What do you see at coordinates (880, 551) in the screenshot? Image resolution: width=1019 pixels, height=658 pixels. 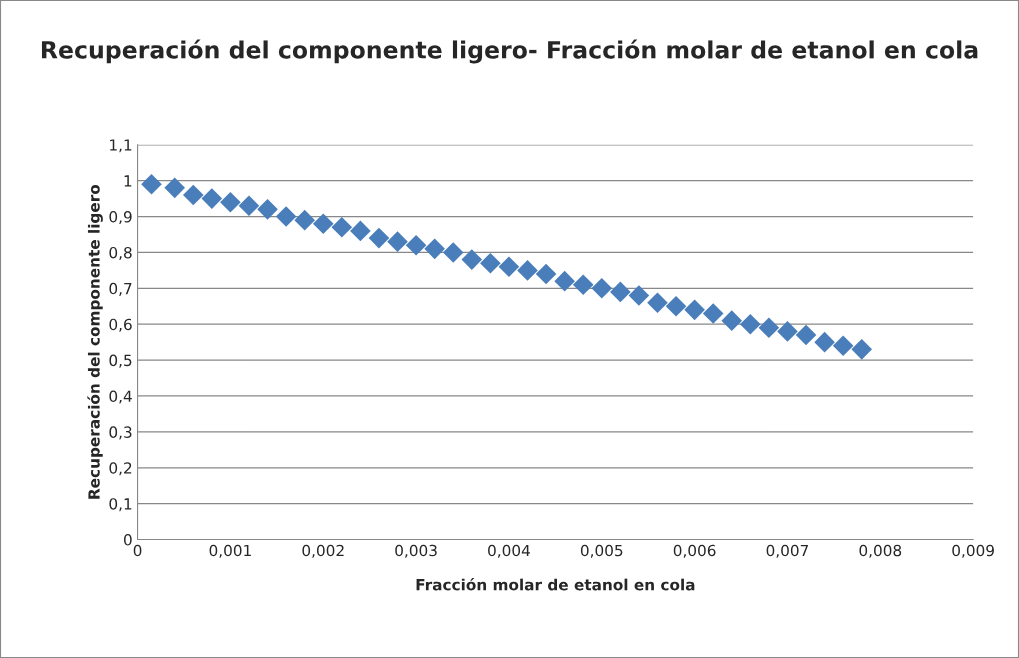 I see `x-tick-label: 0,008` at bounding box center [880, 551].